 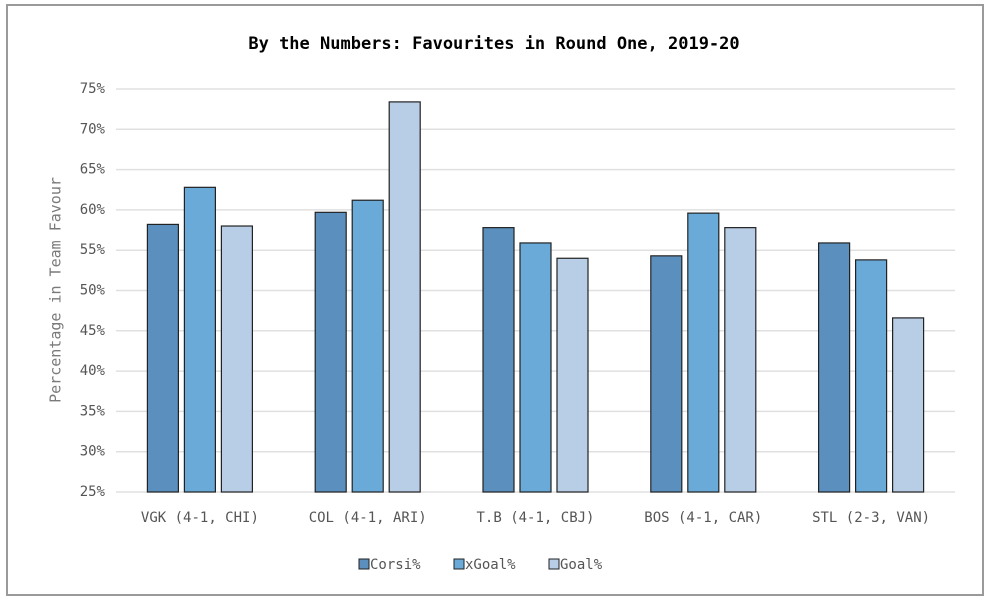 What do you see at coordinates (93, 411) in the screenshot?
I see `y-tick-label: 35%` at bounding box center [93, 411].